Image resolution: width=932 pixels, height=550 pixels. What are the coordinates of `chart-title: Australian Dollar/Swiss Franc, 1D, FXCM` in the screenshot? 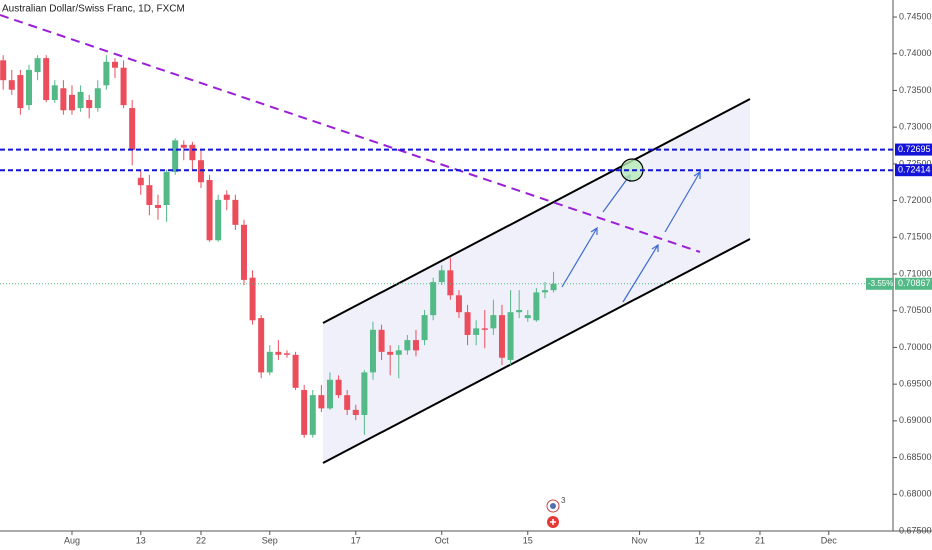 It's located at (93, 9).